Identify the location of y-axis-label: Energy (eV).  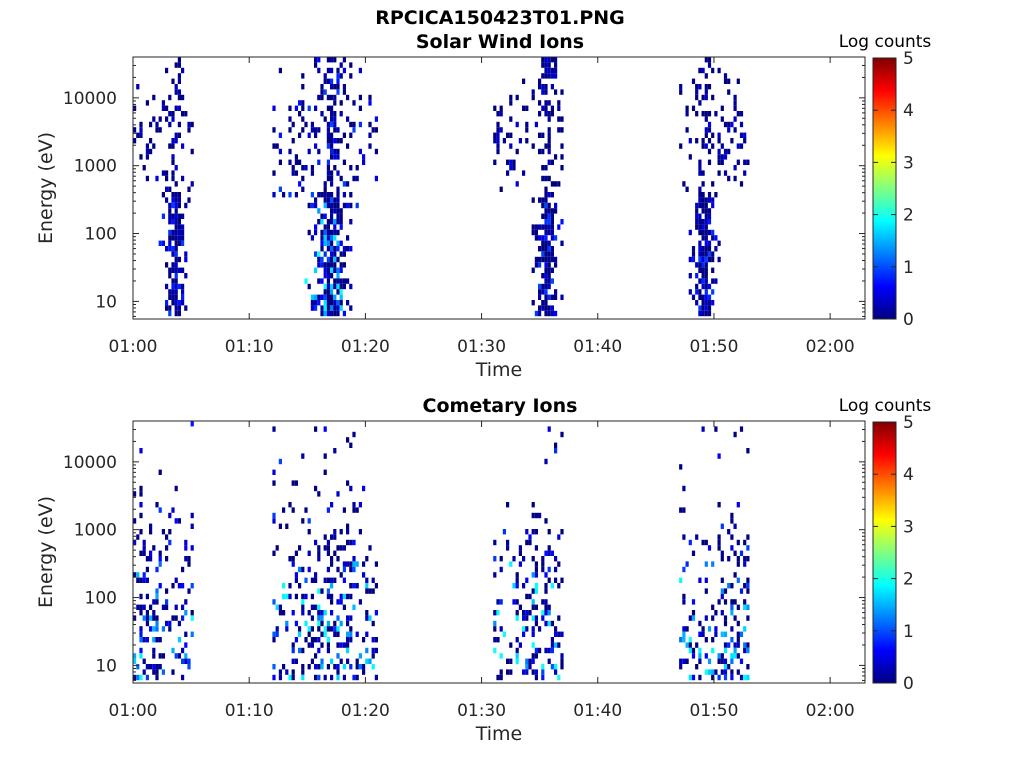
(46, 188).